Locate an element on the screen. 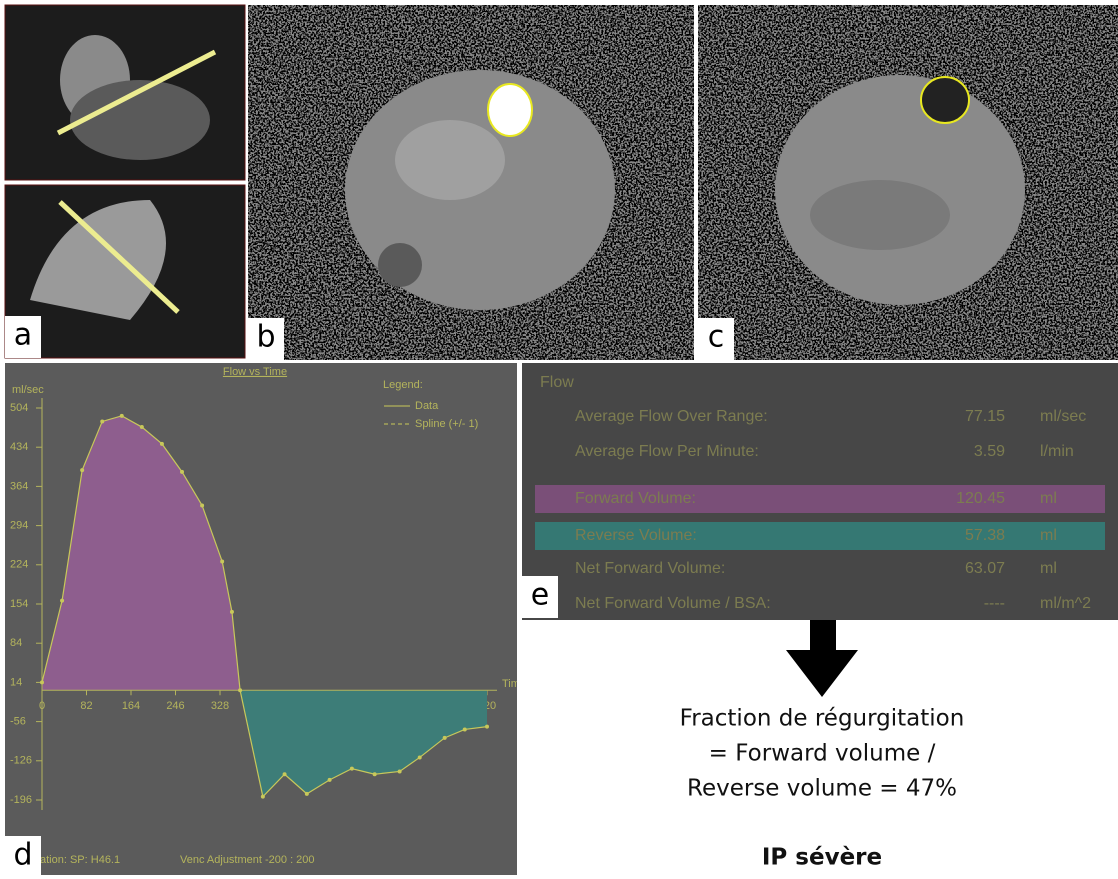 This screenshot has width=1118, height=879. x-tick-label: 328 is located at coordinates (220, 706).